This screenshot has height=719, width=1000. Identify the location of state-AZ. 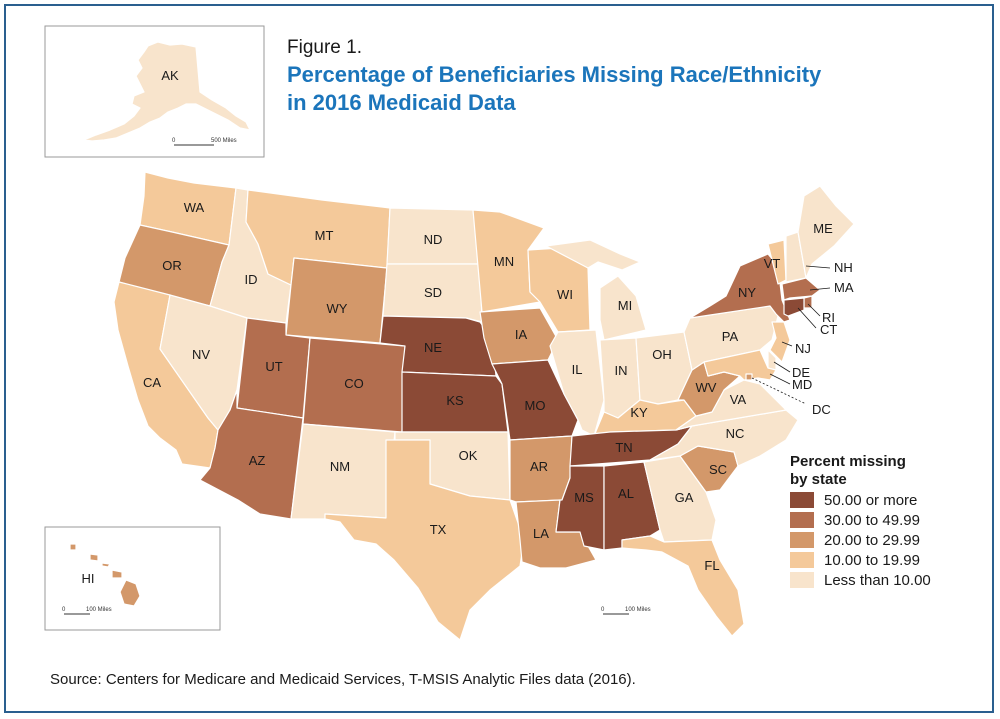
(251, 454).